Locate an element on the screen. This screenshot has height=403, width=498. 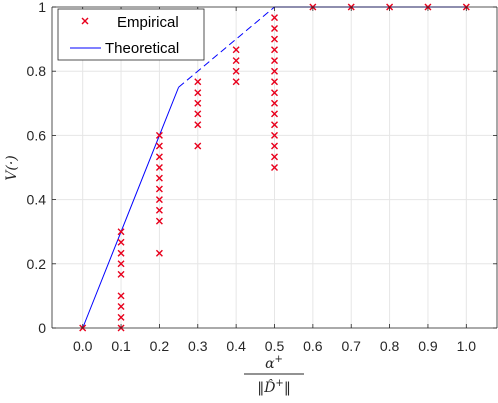
x-tick-label: 0.4 is located at coordinates (236, 346).